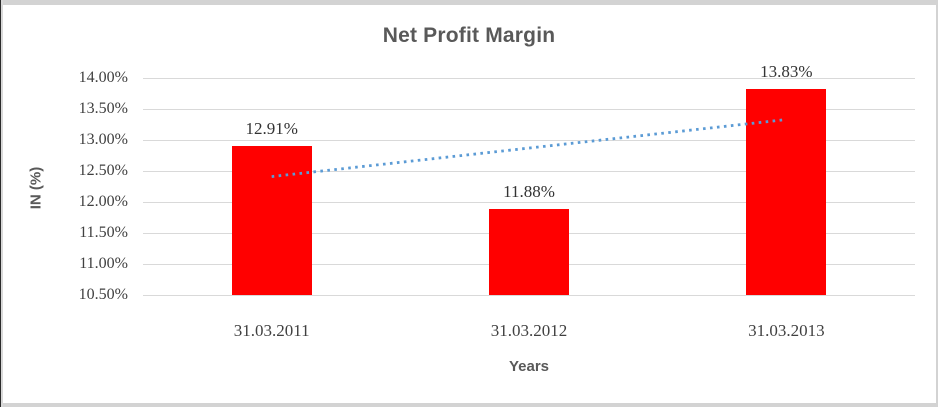  I want to click on frame-right-border, so click(937, 203).